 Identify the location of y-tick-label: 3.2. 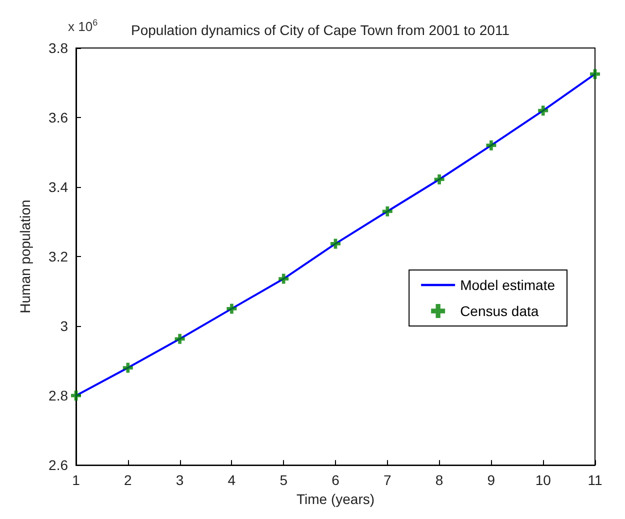
(58, 256).